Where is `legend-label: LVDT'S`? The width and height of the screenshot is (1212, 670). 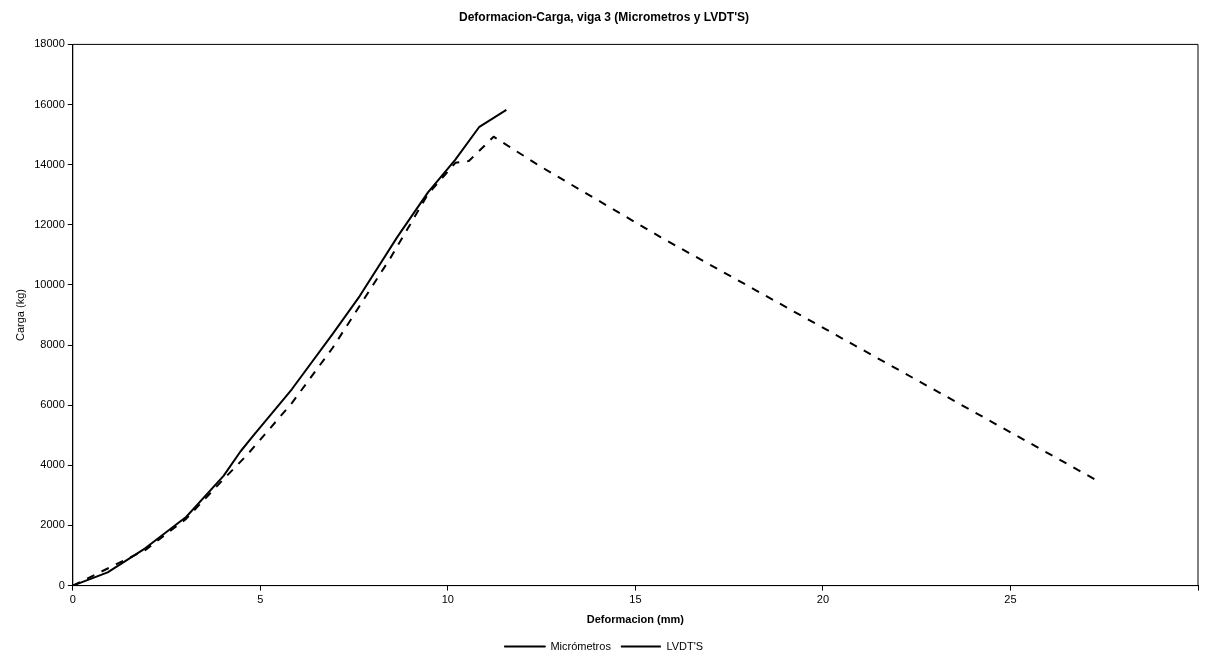
legend-label: LVDT'S is located at coordinates (685, 645).